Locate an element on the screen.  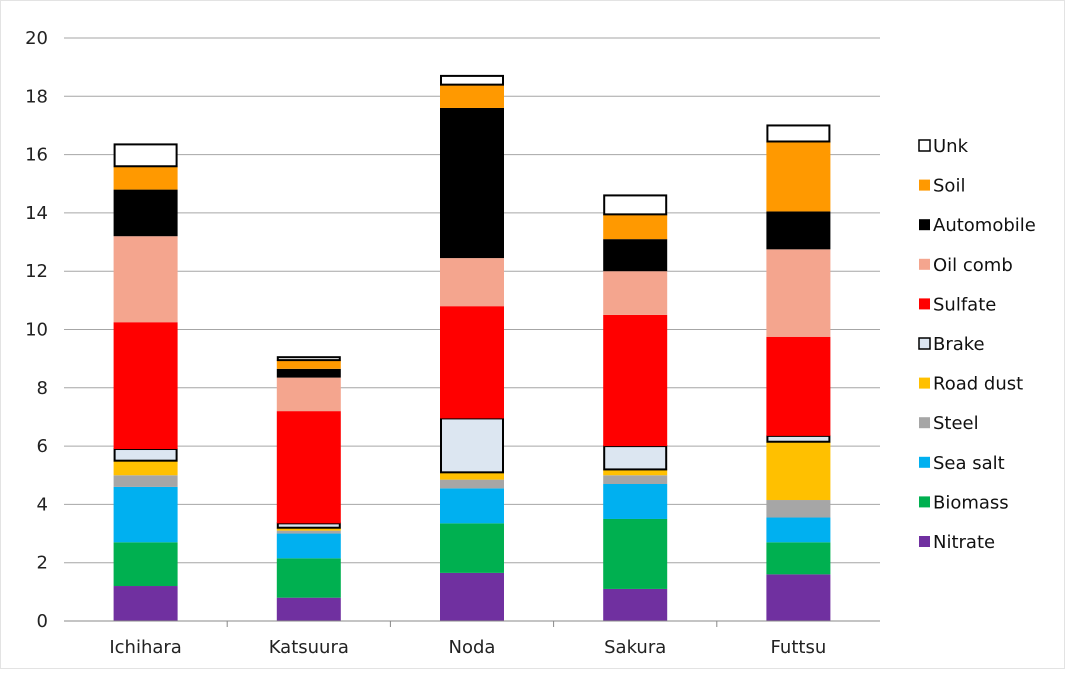
bar-segment-oil-comb-sakura is located at coordinates (635, 293).